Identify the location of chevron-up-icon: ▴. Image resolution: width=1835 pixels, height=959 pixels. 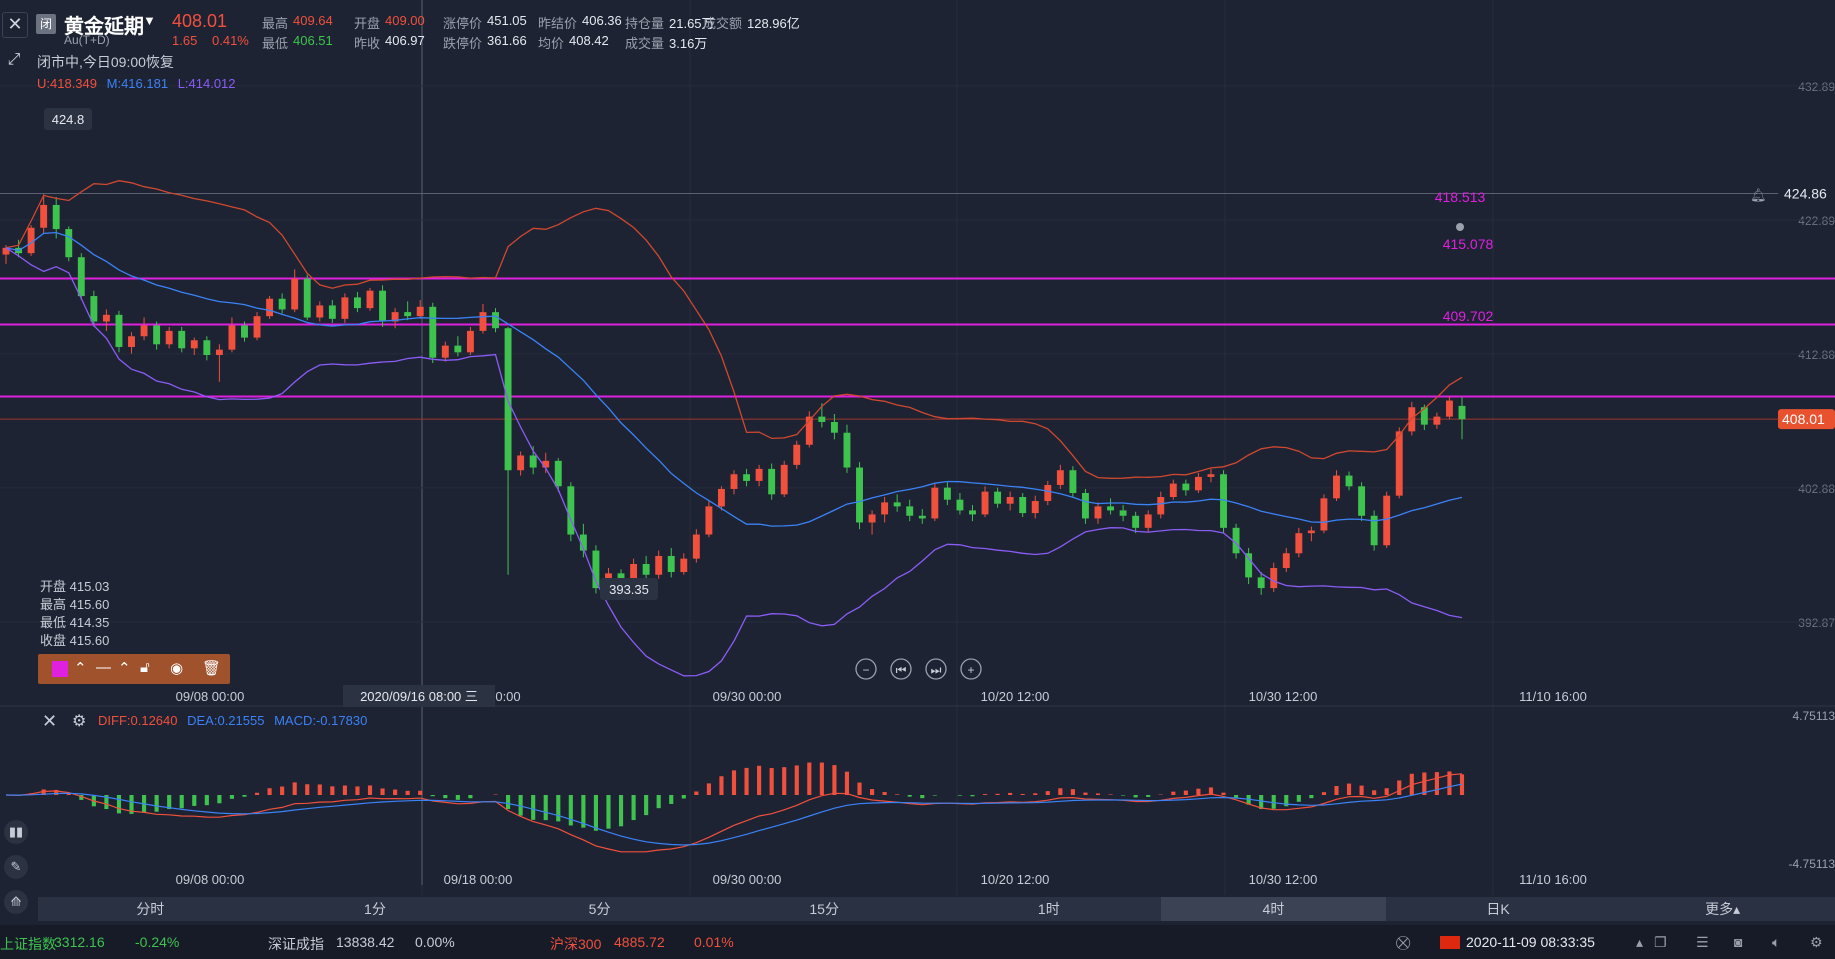
(1640, 942).